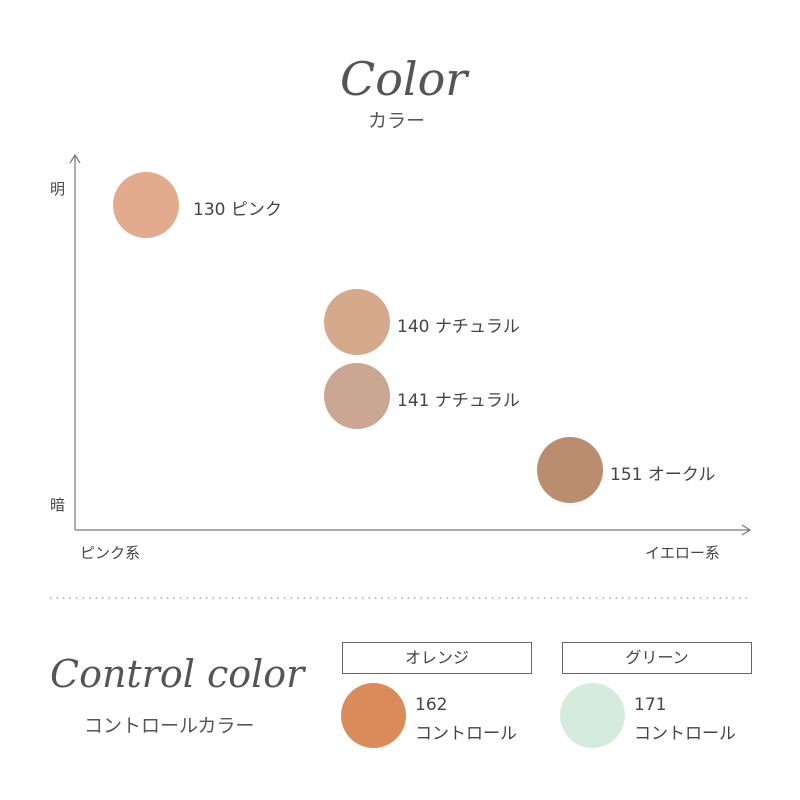 The height and width of the screenshot is (800, 800). I want to click on number-171: 171, so click(650, 705).